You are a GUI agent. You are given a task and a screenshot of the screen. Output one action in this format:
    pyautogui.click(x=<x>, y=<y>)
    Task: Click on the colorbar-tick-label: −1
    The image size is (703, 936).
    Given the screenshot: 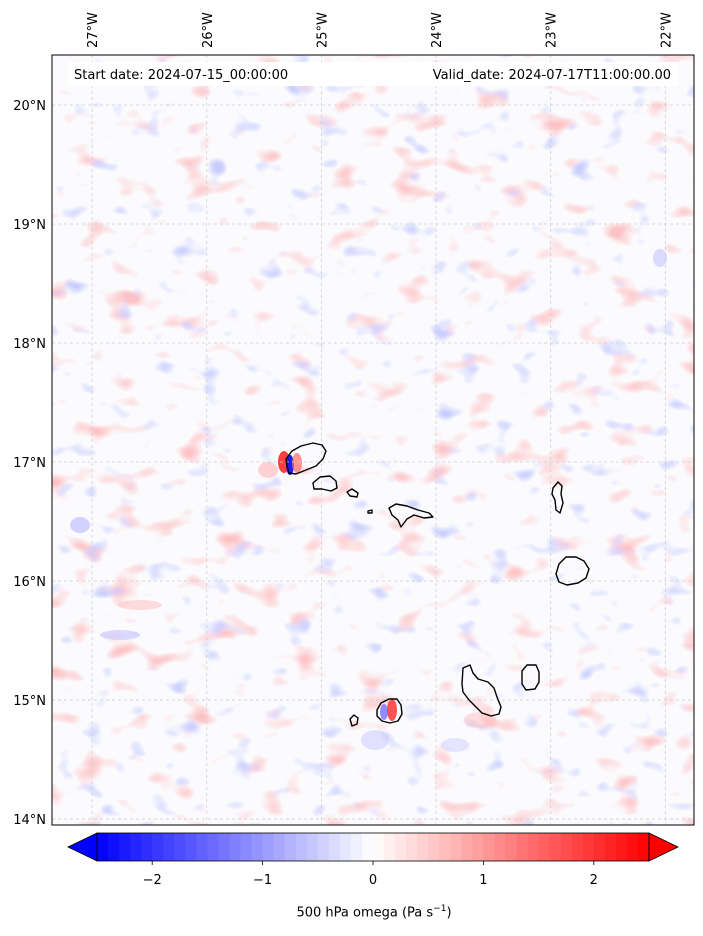 What is the action you would take?
    pyautogui.click(x=262, y=880)
    